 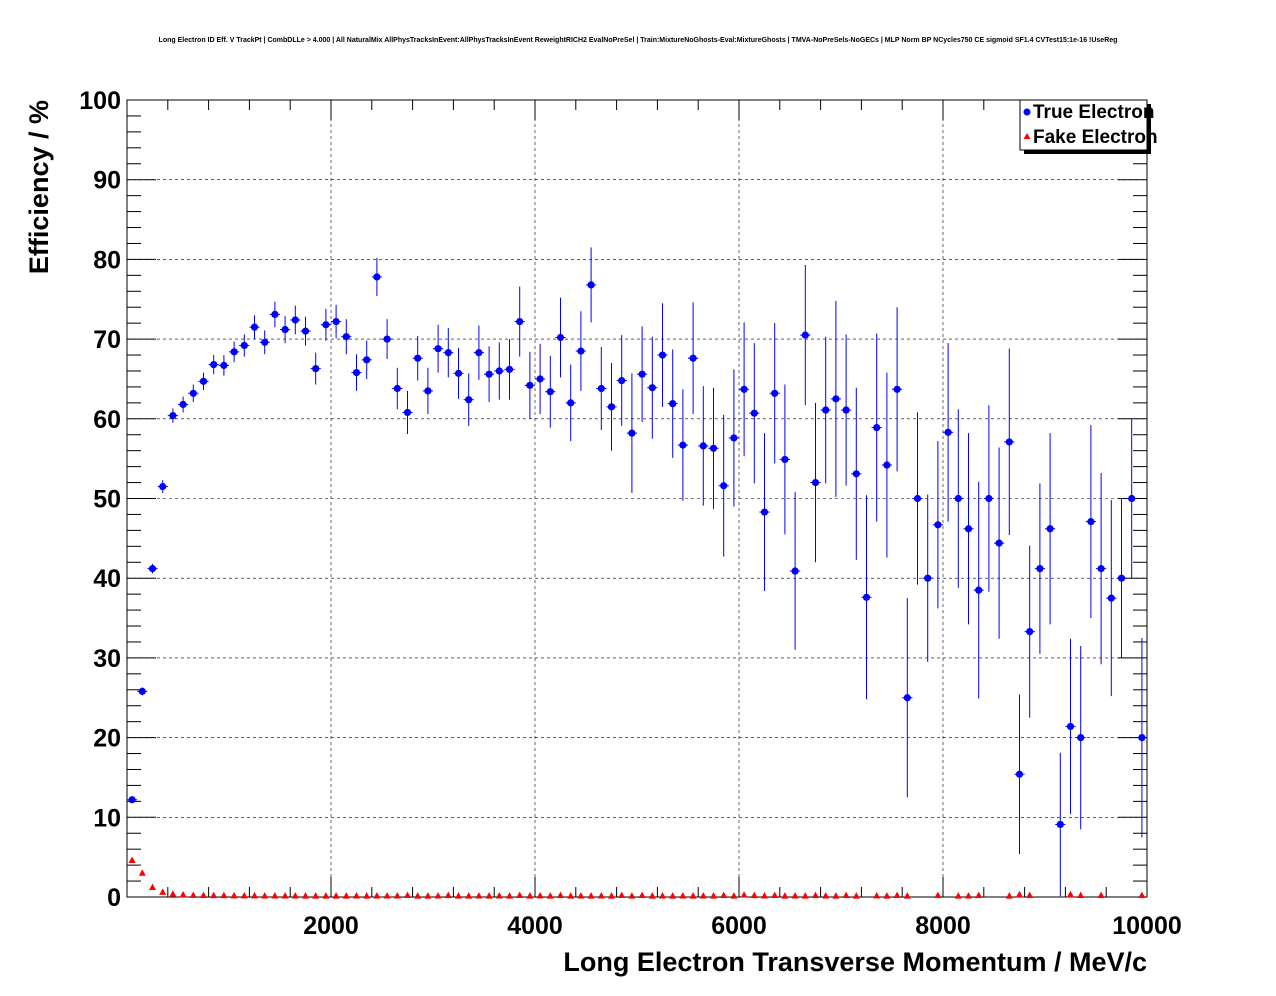 What do you see at coordinates (943, 926) in the screenshot?
I see `x-tick-label: 8000` at bounding box center [943, 926].